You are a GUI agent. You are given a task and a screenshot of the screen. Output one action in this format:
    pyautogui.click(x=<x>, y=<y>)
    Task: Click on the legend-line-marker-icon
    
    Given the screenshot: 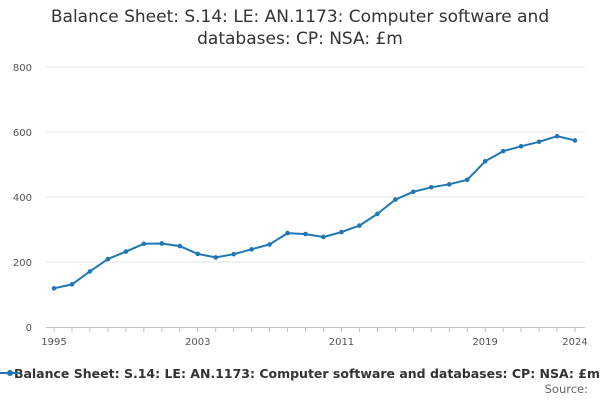 What is the action you would take?
    pyautogui.click(x=10, y=373)
    